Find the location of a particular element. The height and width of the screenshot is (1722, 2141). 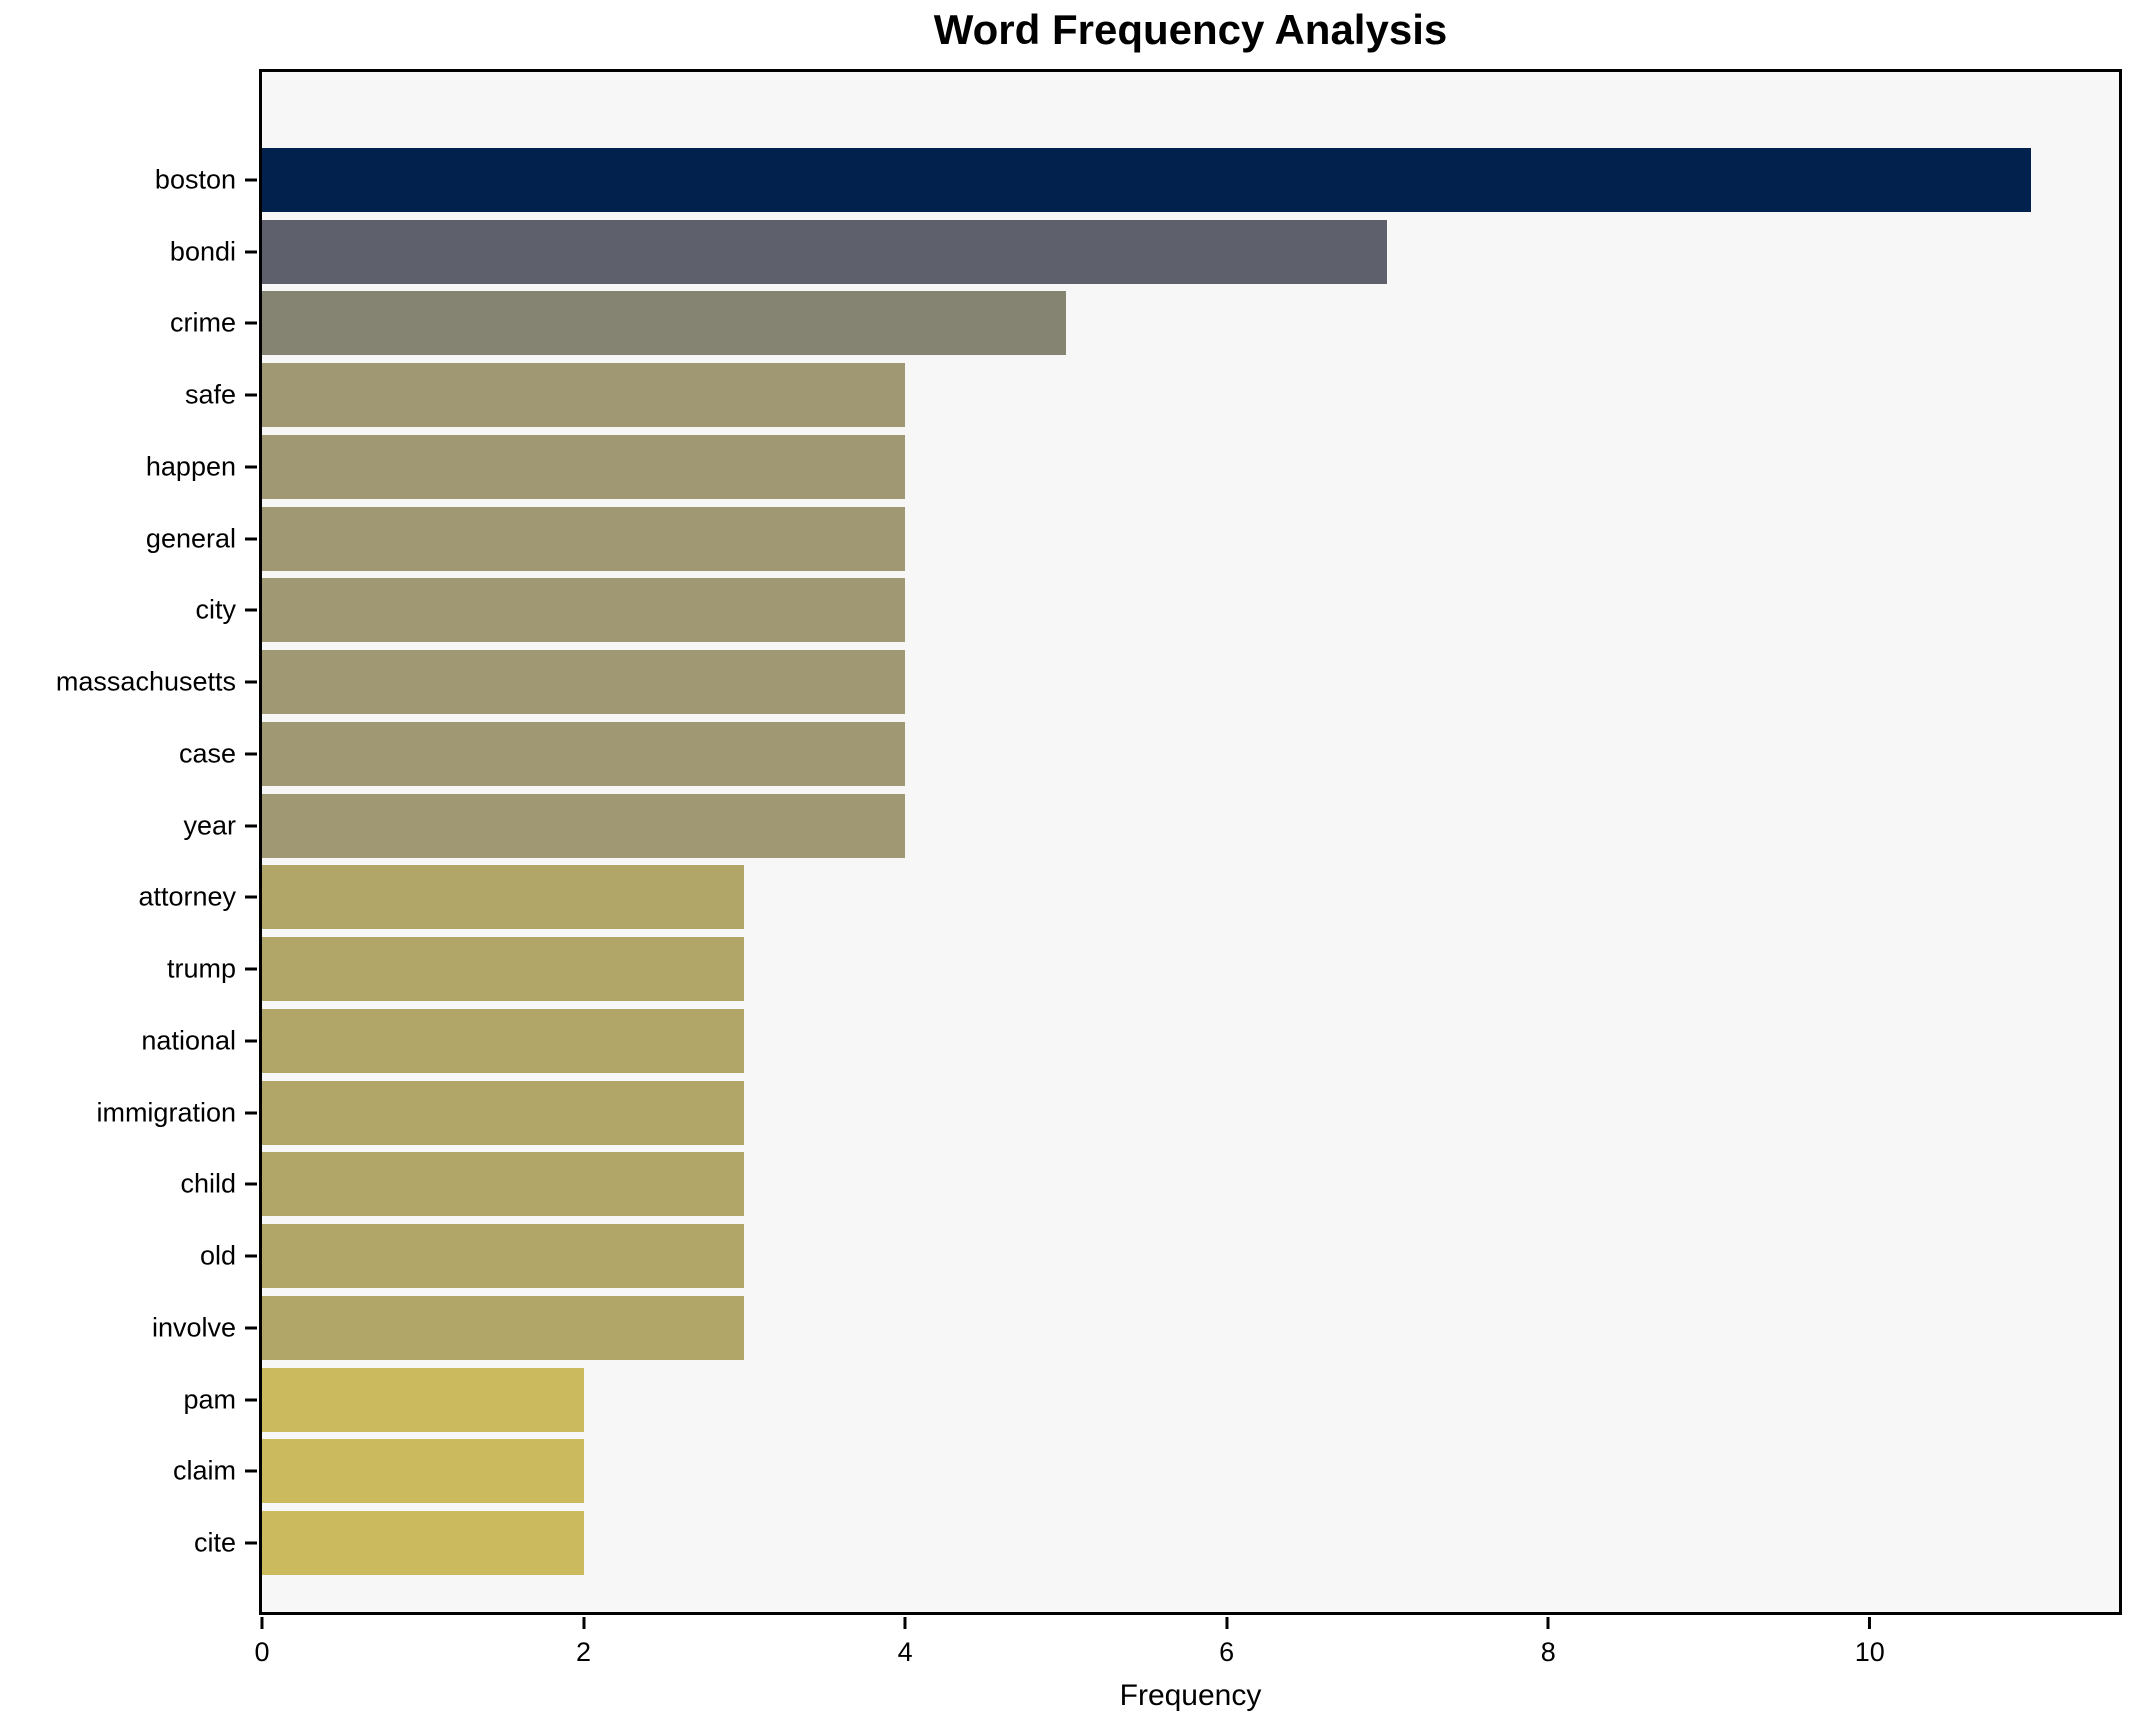

bar-row-boston: boston is located at coordinates (1137, 180).